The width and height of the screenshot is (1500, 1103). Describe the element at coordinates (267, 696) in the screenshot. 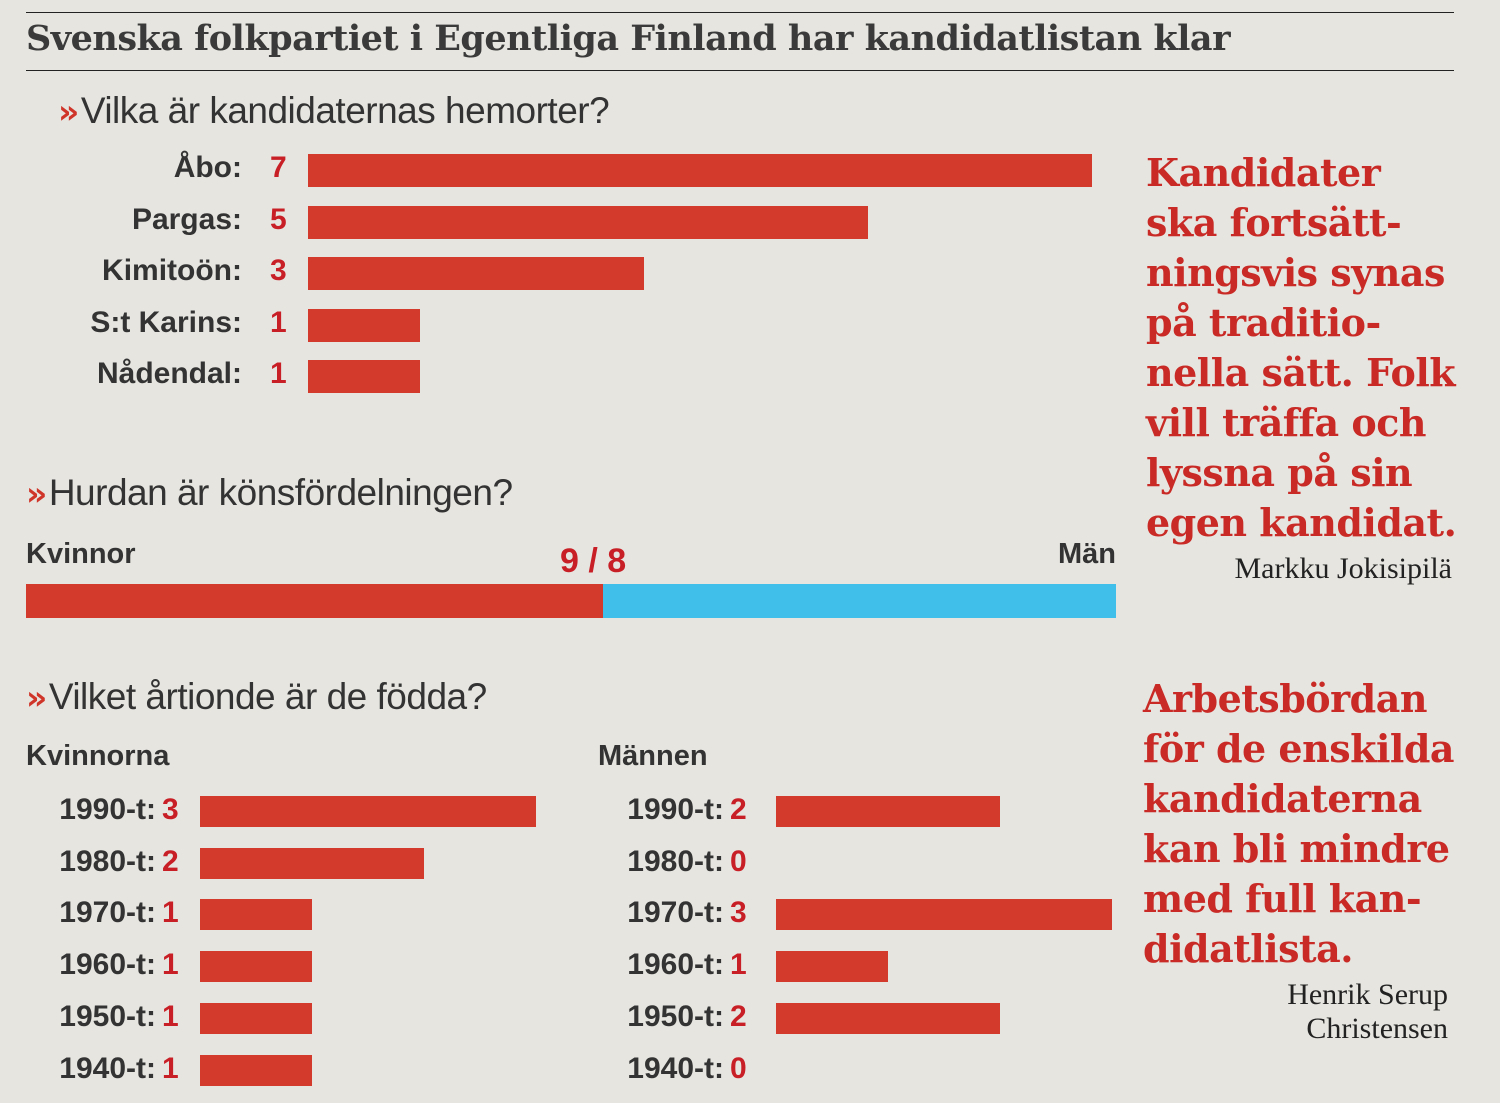

I see `question-decade-text: Vilket årtionde är de födda?` at that location.